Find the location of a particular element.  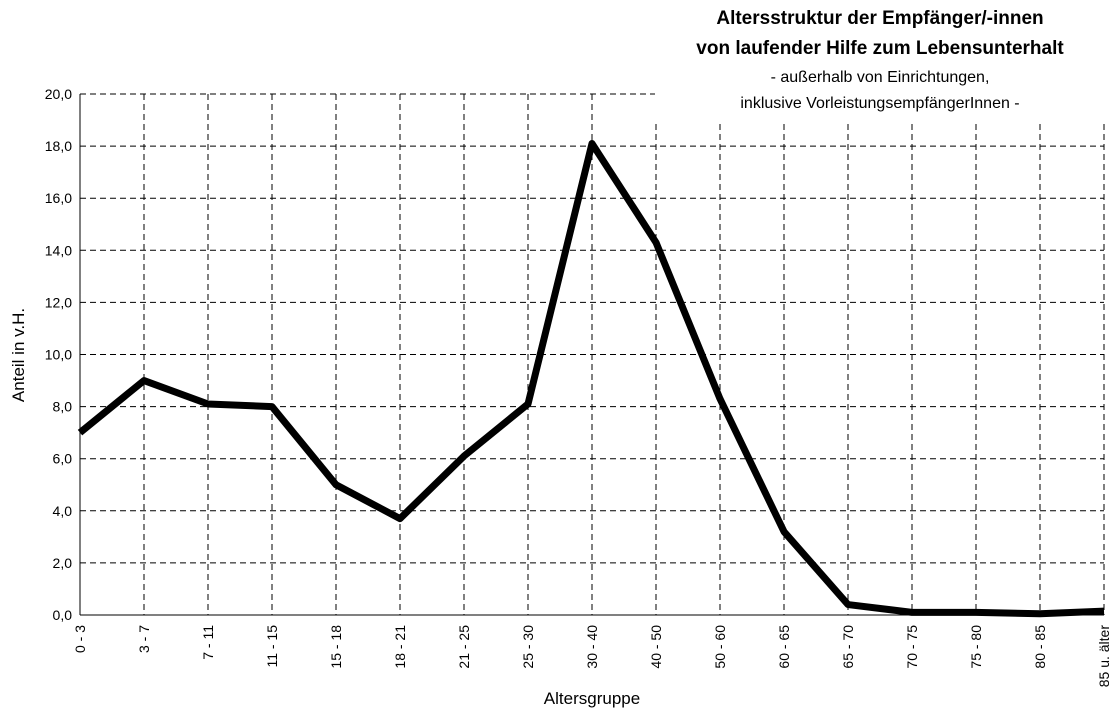

y-tick-label: 2,0 is located at coordinates (63, 563).